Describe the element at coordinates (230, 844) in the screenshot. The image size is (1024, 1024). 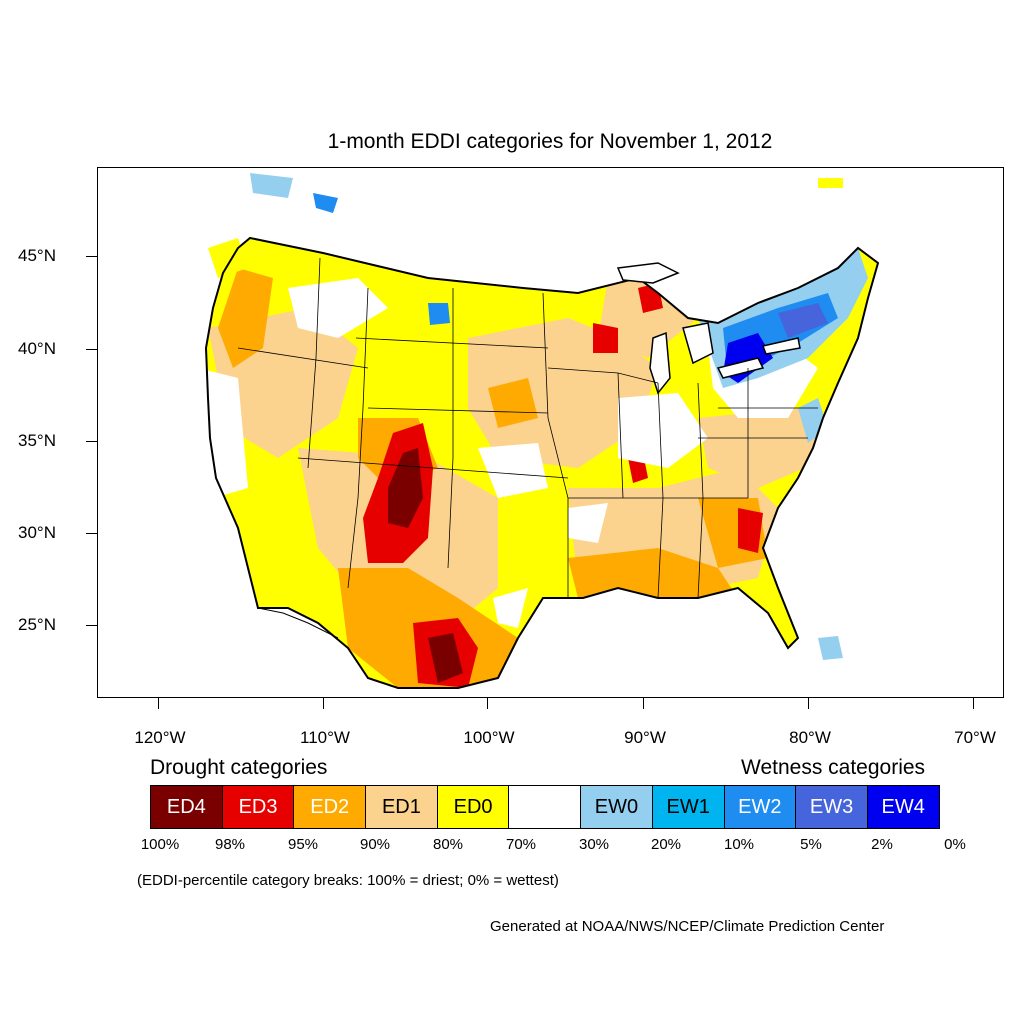
I see `break-label: 98%` at that location.